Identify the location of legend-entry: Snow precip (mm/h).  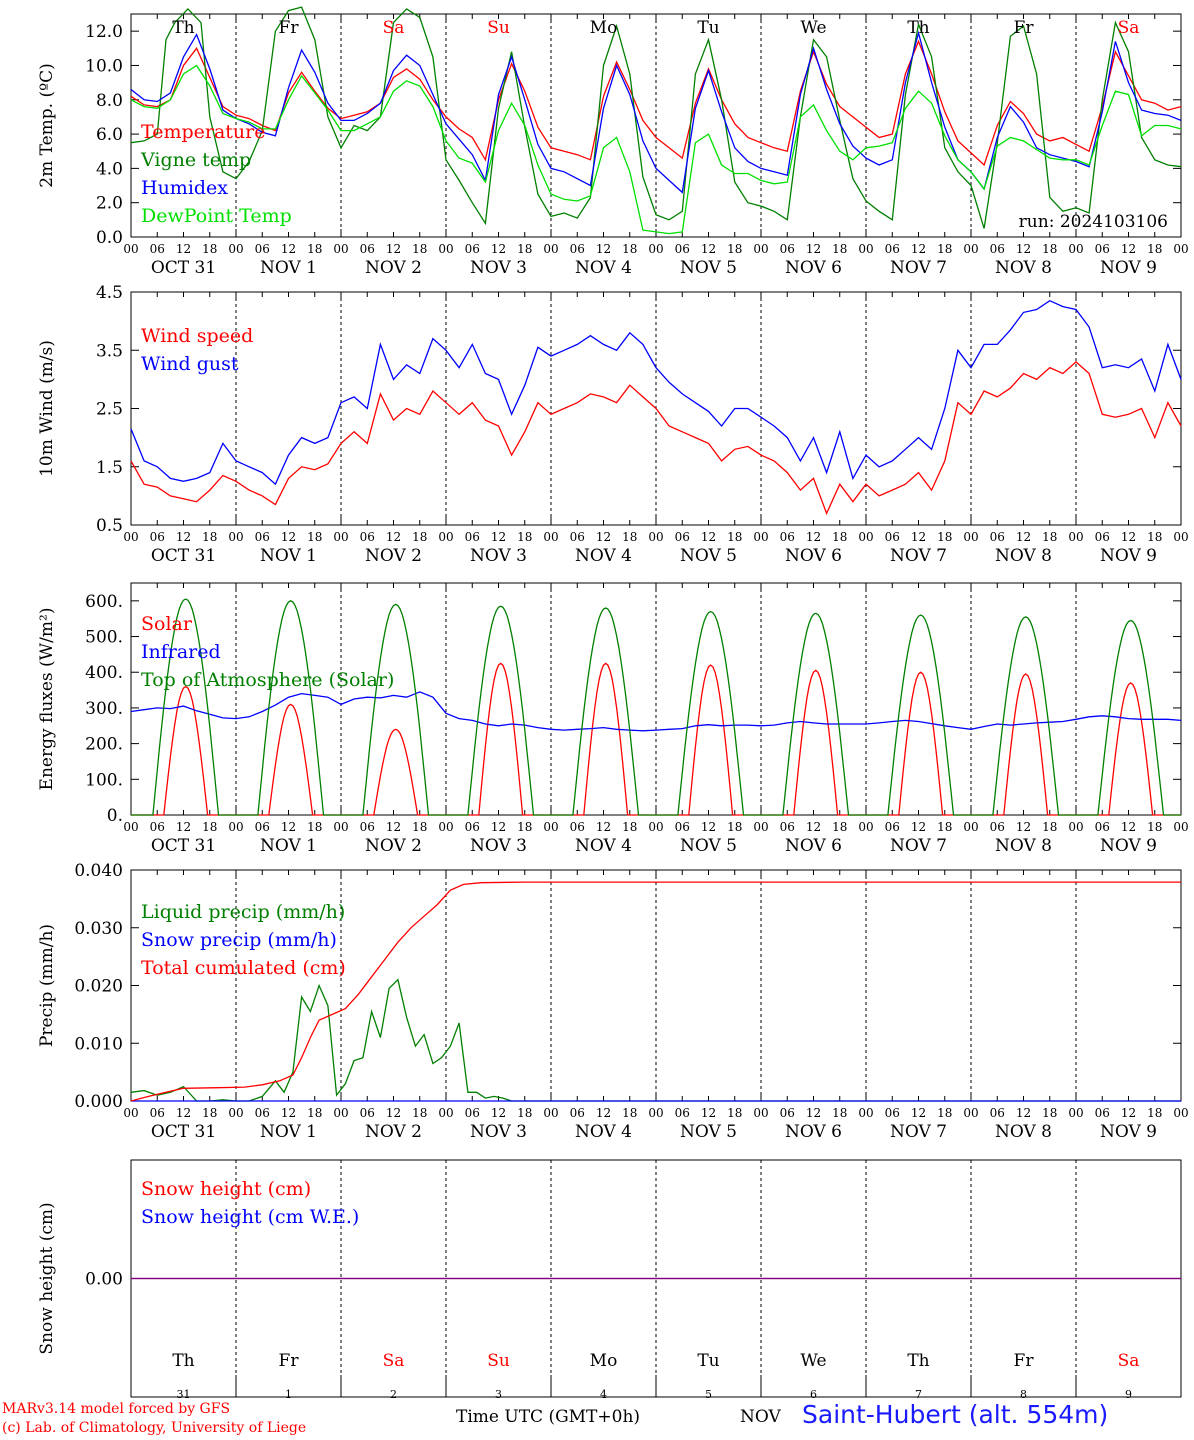
(239, 940).